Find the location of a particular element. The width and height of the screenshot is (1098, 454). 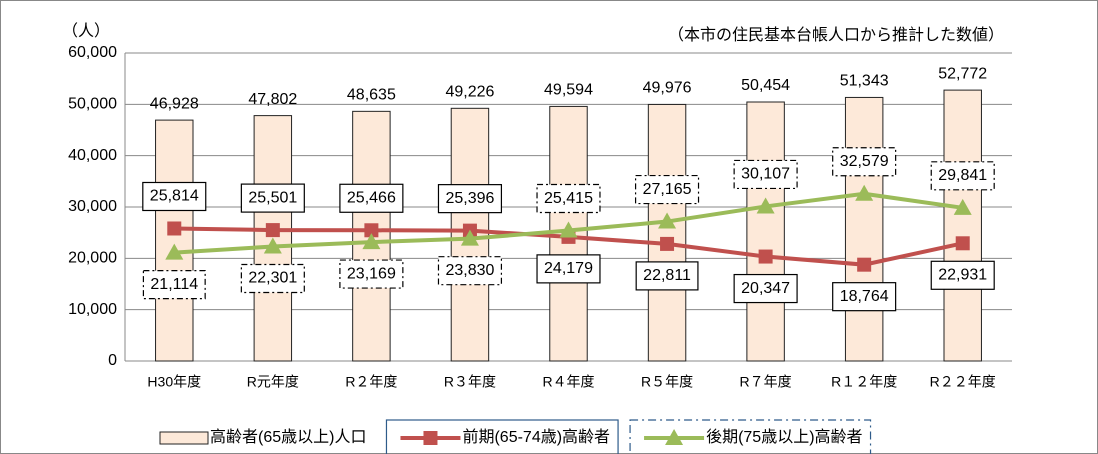

data-label: 29,841 is located at coordinates (962, 175).